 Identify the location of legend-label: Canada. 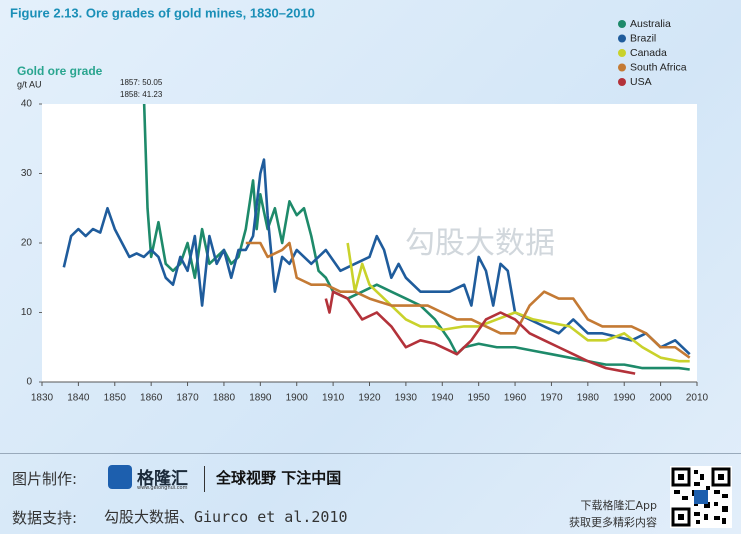
(648, 53).